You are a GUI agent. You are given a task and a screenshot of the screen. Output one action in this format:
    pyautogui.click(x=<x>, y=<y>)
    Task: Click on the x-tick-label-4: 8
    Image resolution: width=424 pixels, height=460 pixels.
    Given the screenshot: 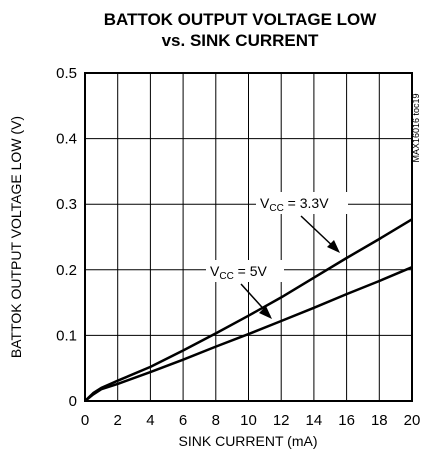 What is the action you would take?
    pyautogui.click(x=216, y=420)
    